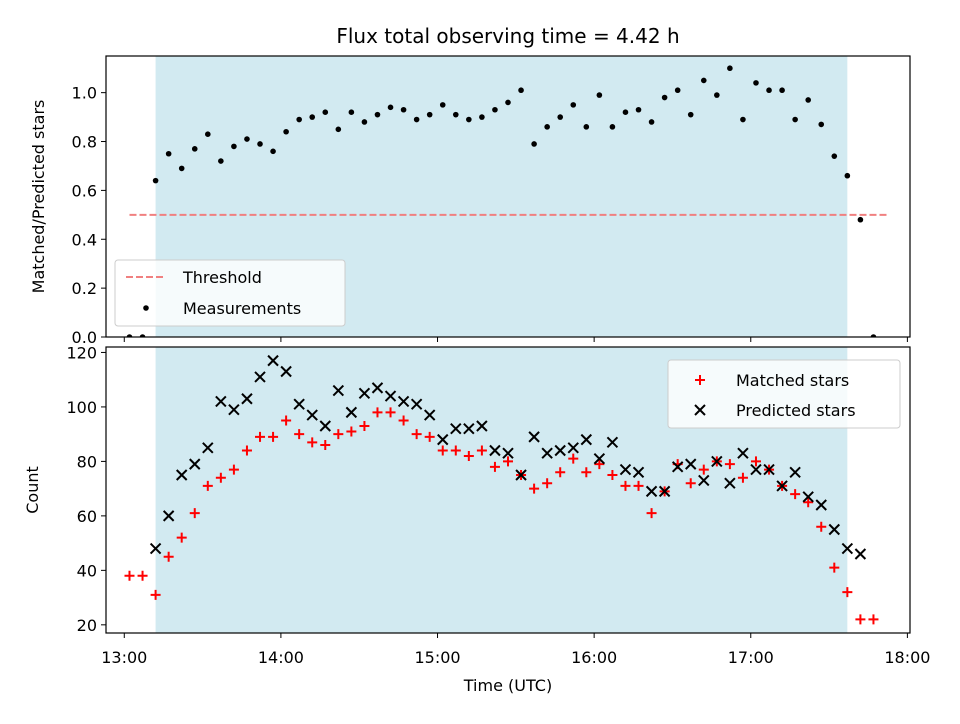 The height and width of the screenshot is (724, 960). I want to click on y-tick-label: 0.6, so click(84, 190).